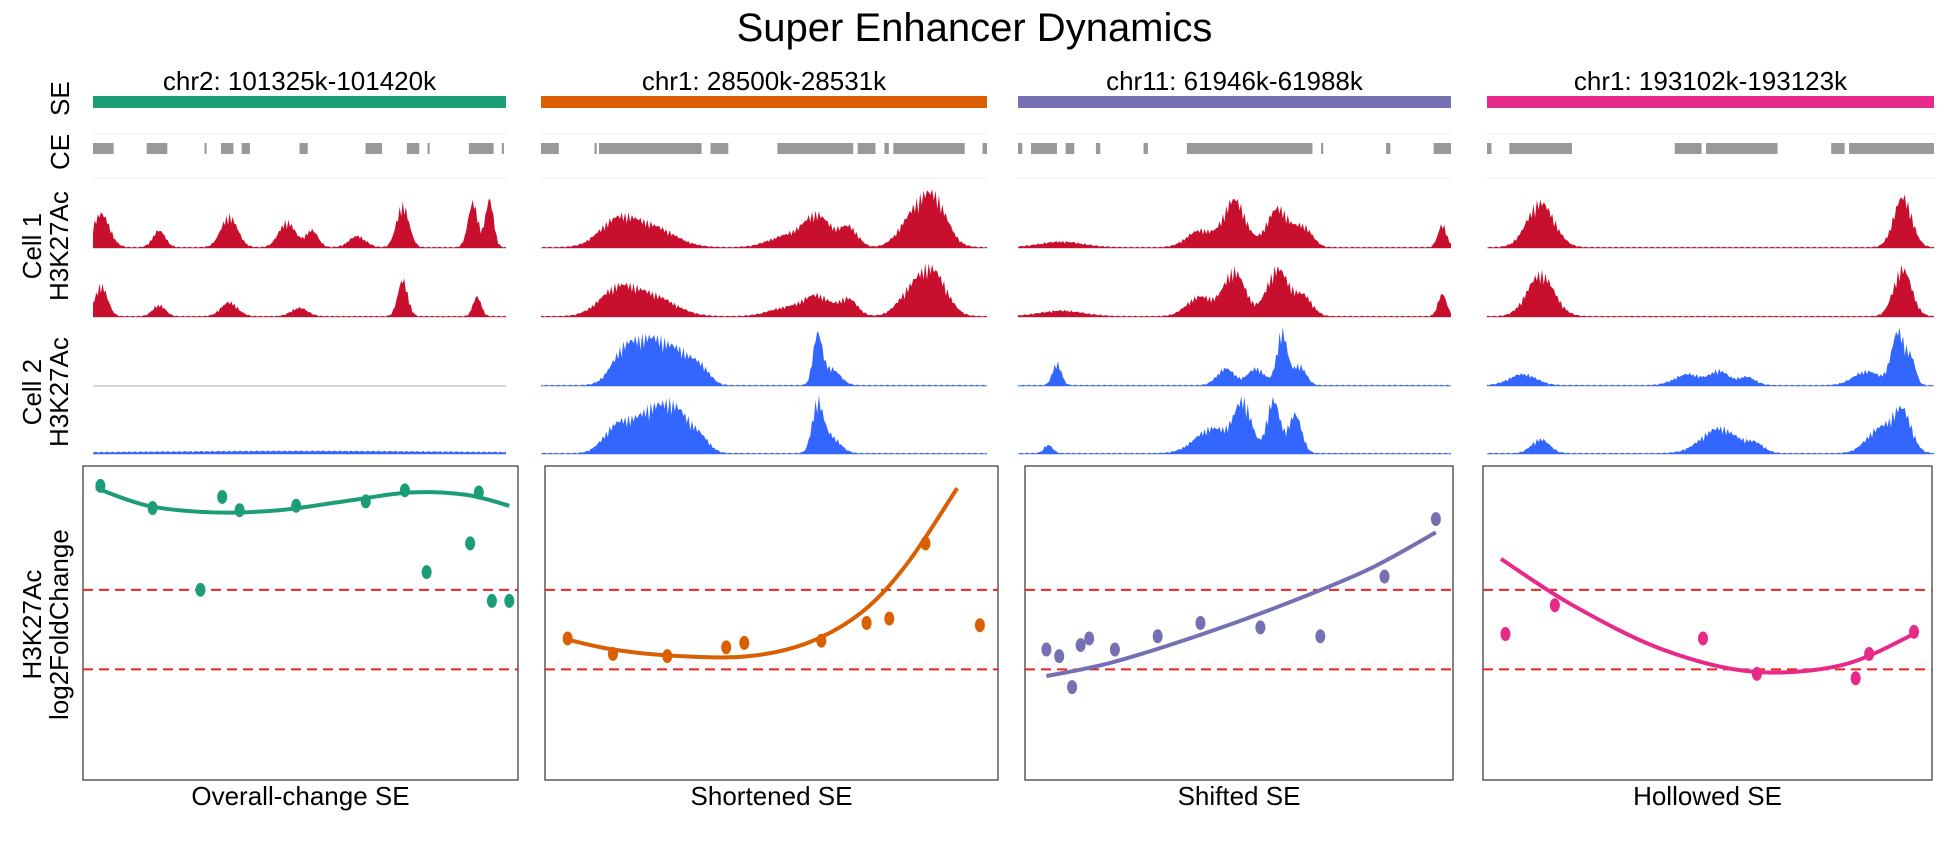 This screenshot has width=1949, height=842. Describe the element at coordinates (1707, 796) in the screenshot. I see `category-label-4: Hollowed SE` at that location.